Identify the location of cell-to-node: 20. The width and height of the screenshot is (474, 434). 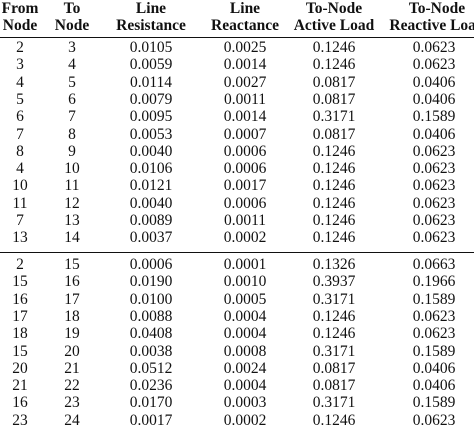
(72, 351).